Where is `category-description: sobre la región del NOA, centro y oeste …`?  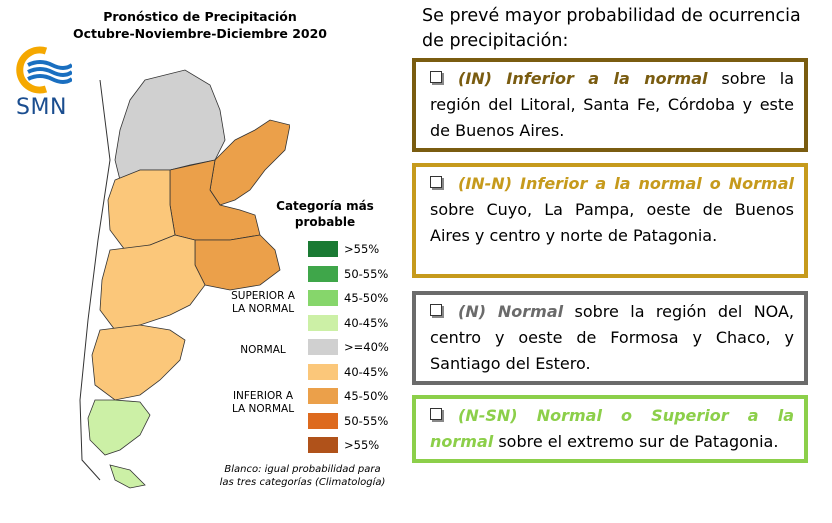
category-description: sobre la región del NOA, centro y oeste … is located at coordinates (612, 337).